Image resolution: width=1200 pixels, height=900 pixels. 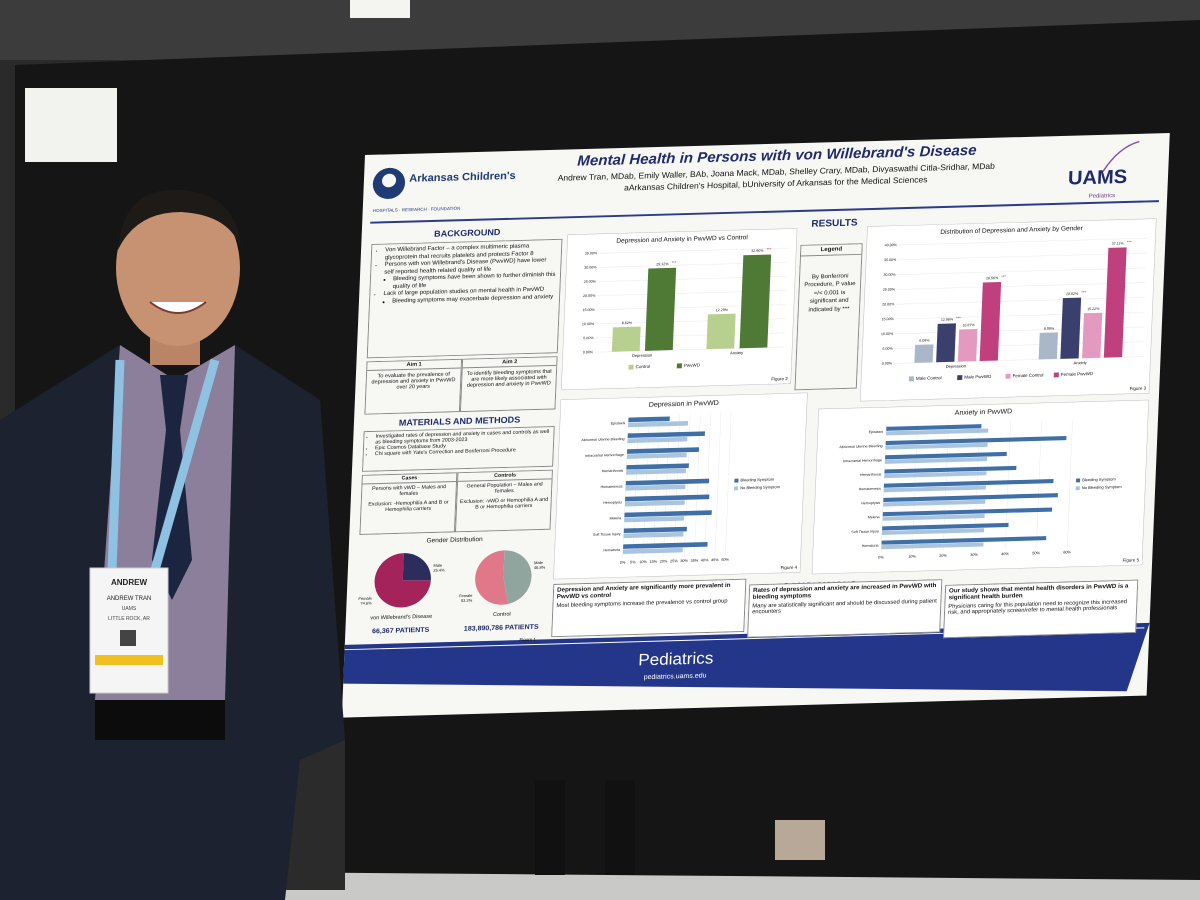 What do you see at coordinates (977, 377) in the screenshot?
I see `legend-label: Male PwvWD` at bounding box center [977, 377].